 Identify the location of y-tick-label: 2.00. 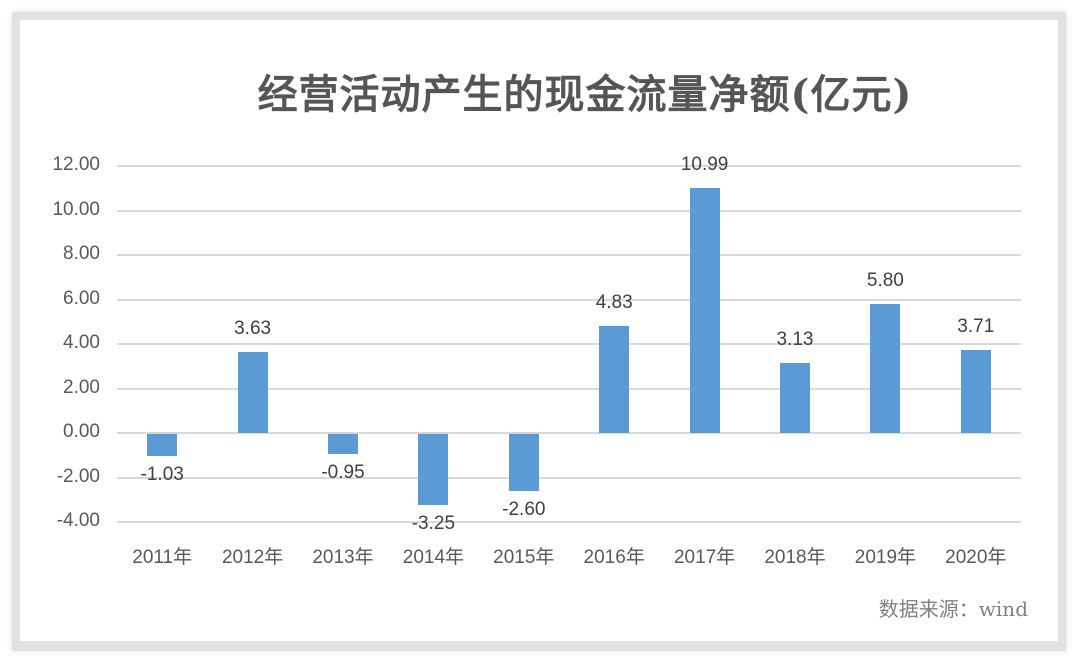
(81, 387).